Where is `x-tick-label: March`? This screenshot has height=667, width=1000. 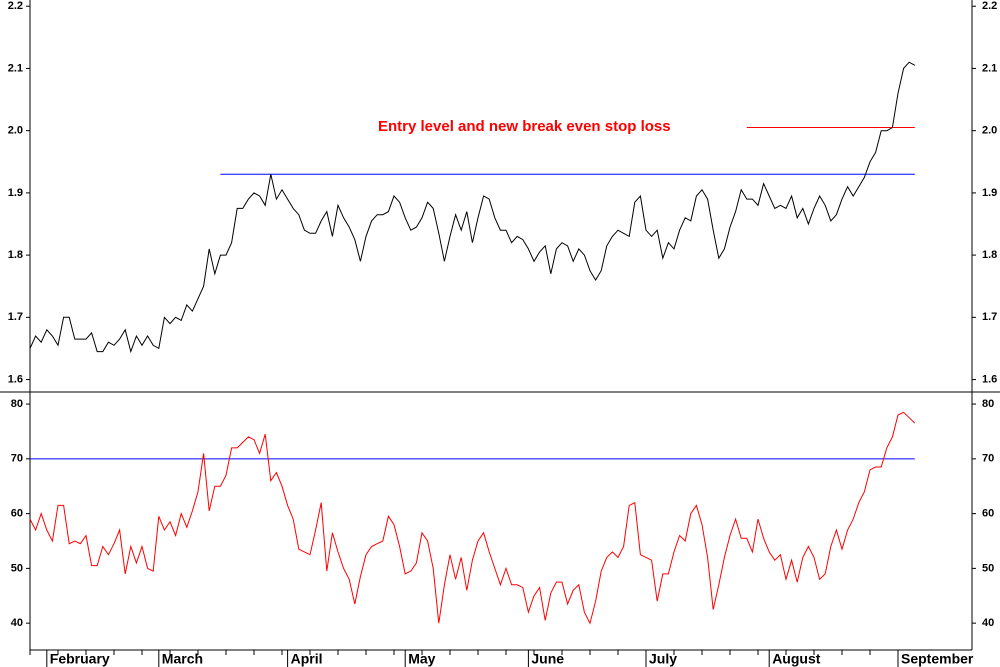
x-tick-label: March is located at coordinates (182, 659).